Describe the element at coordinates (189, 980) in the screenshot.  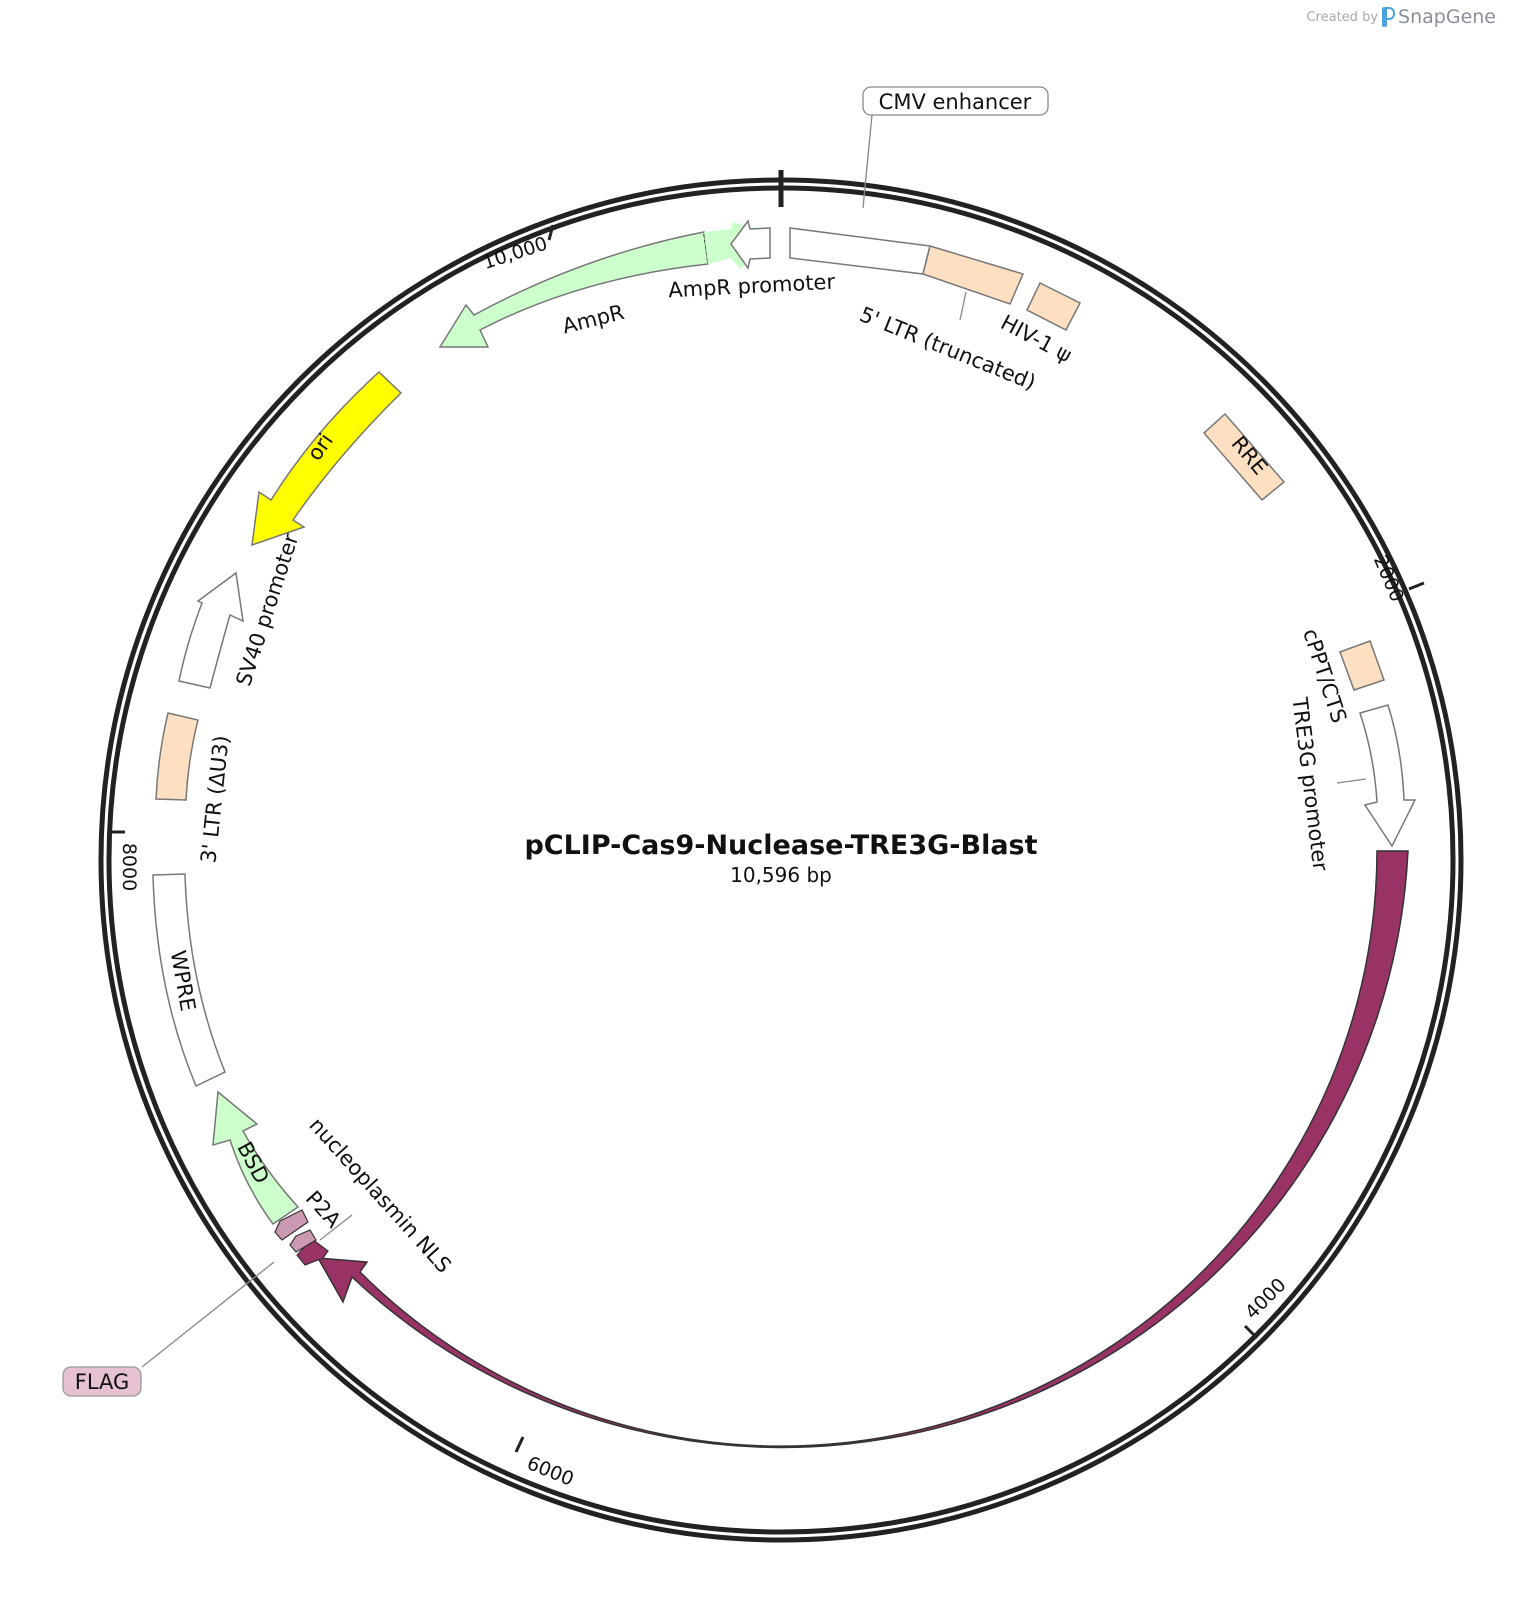
I see `feature-wpre: WPRE` at that location.